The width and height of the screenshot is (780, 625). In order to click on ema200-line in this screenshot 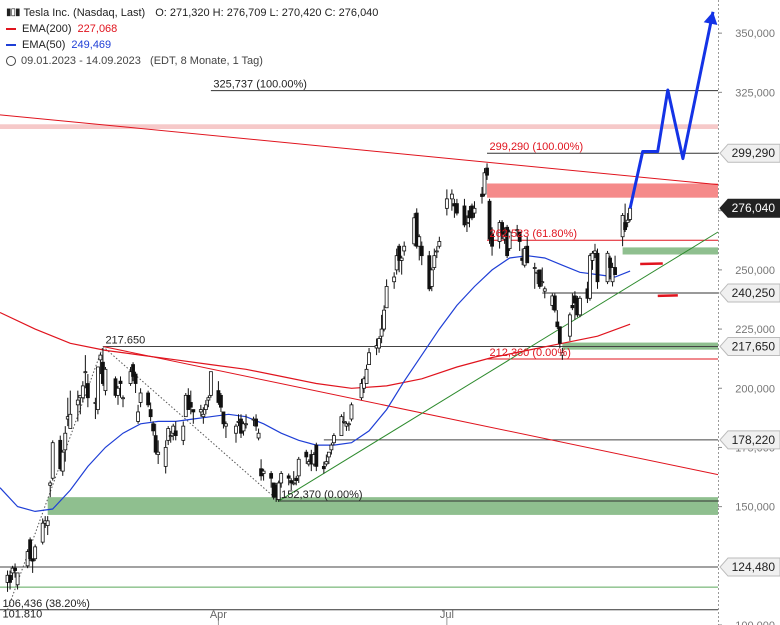, I will do `click(315, 350)`.